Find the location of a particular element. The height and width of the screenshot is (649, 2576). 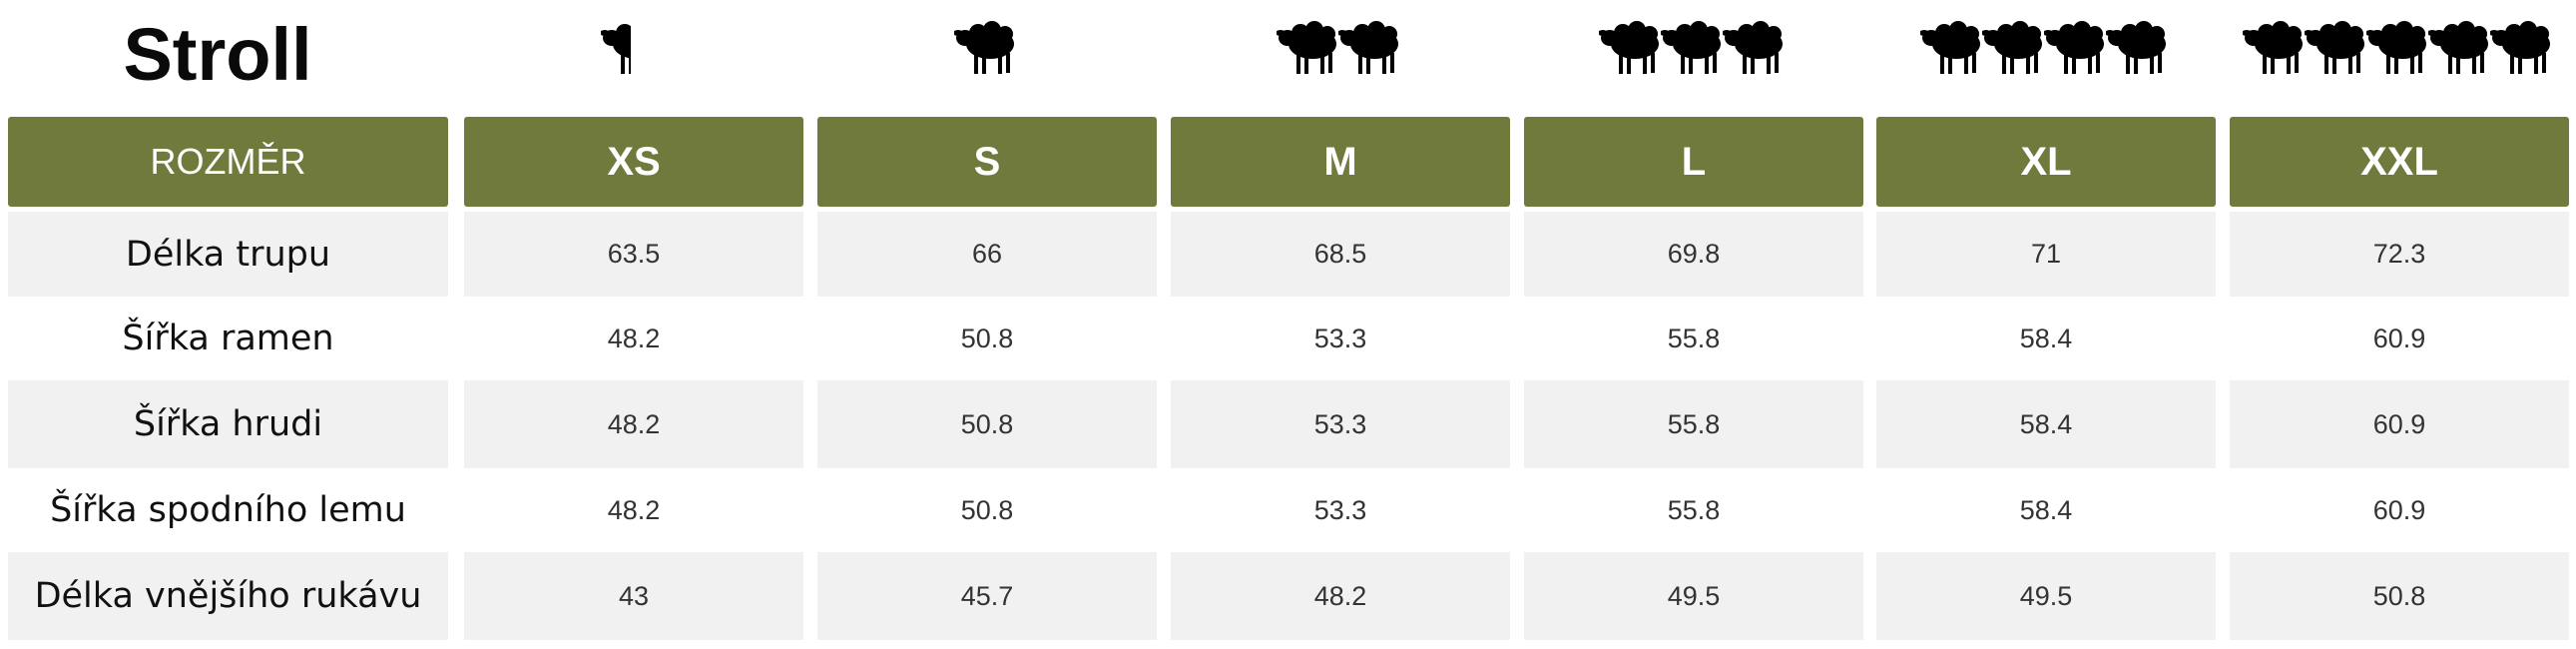

icons-l is located at coordinates (1694, 47).